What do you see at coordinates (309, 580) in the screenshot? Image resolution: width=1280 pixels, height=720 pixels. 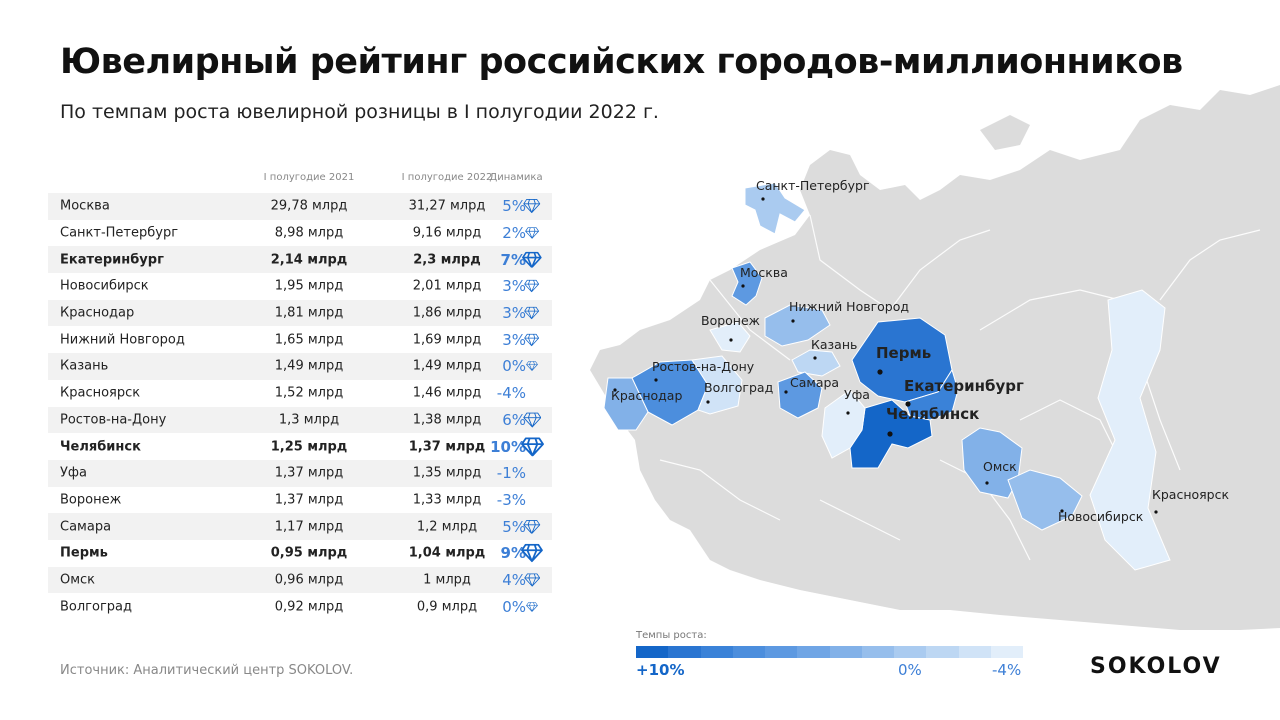 I see `row-value-2021: 0,96 млрд` at bounding box center [309, 580].